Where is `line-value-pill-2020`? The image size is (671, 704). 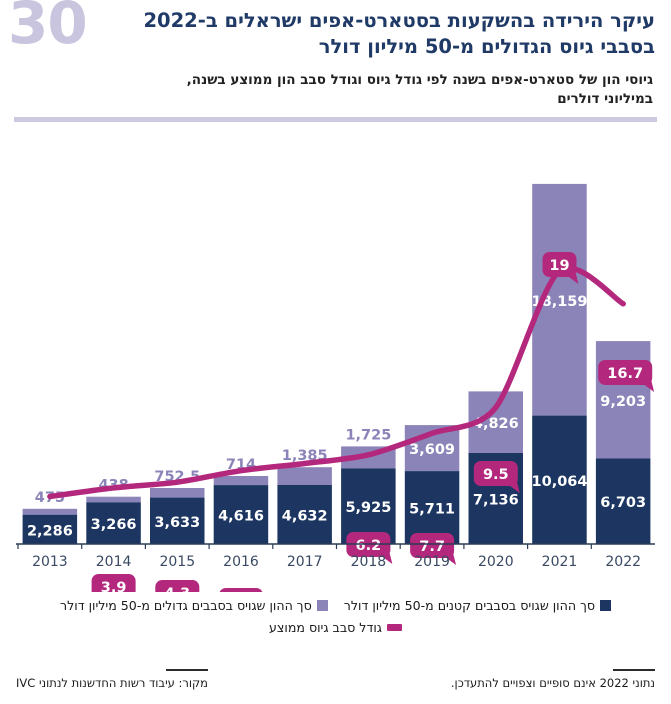
line-value-pill-2020 is located at coordinates (495, 473).